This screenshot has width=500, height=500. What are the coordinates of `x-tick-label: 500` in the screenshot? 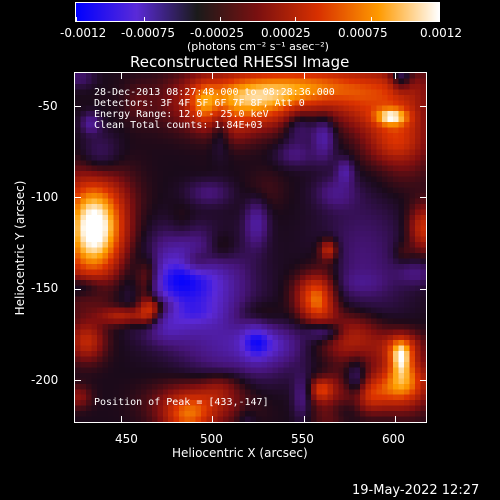 It's located at (211, 439).